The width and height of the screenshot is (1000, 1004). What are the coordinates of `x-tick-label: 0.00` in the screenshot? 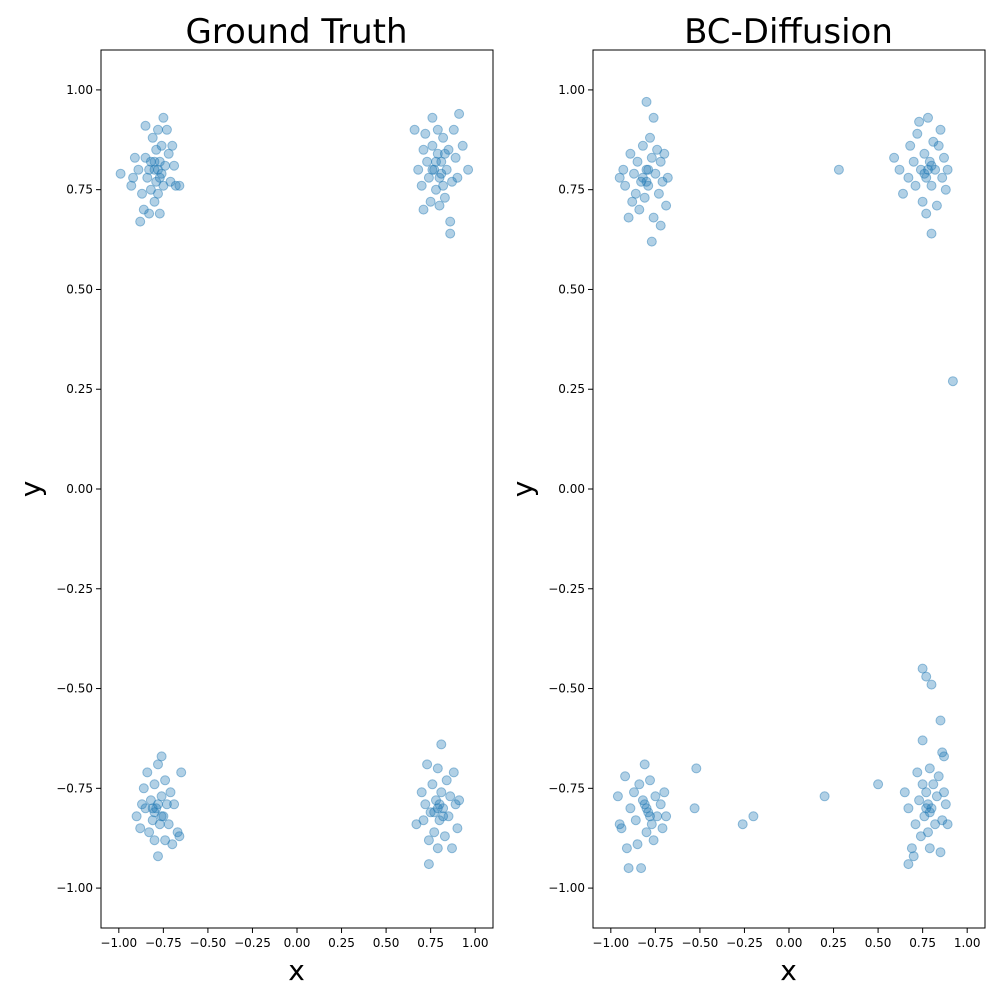 It's located at (789, 943).